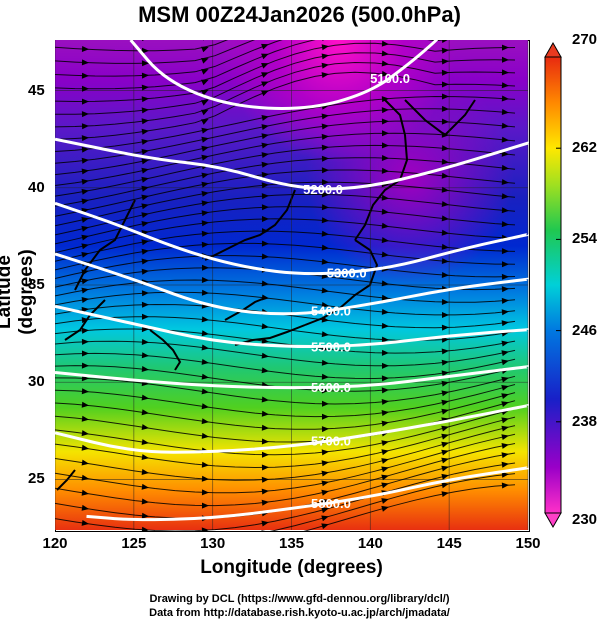 The width and height of the screenshot is (599, 625). Describe the element at coordinates (18, 292) in the screenshot. I see `y-axis-label: Latitude (degrees)` at that location.